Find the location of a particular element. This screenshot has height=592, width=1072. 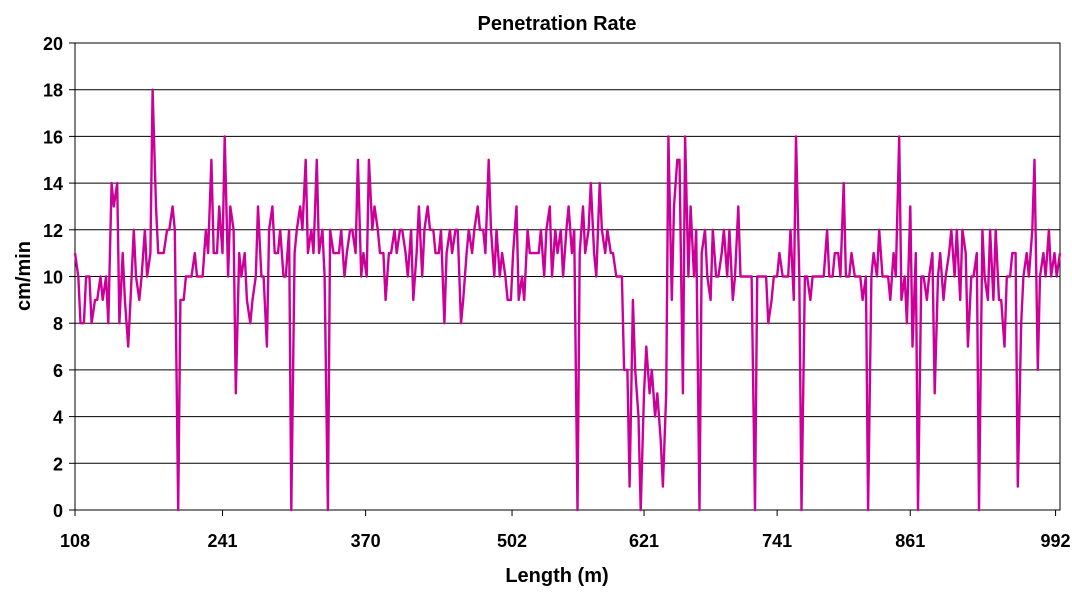

y-tick-label: 20 is located at coordinates (53, 44).